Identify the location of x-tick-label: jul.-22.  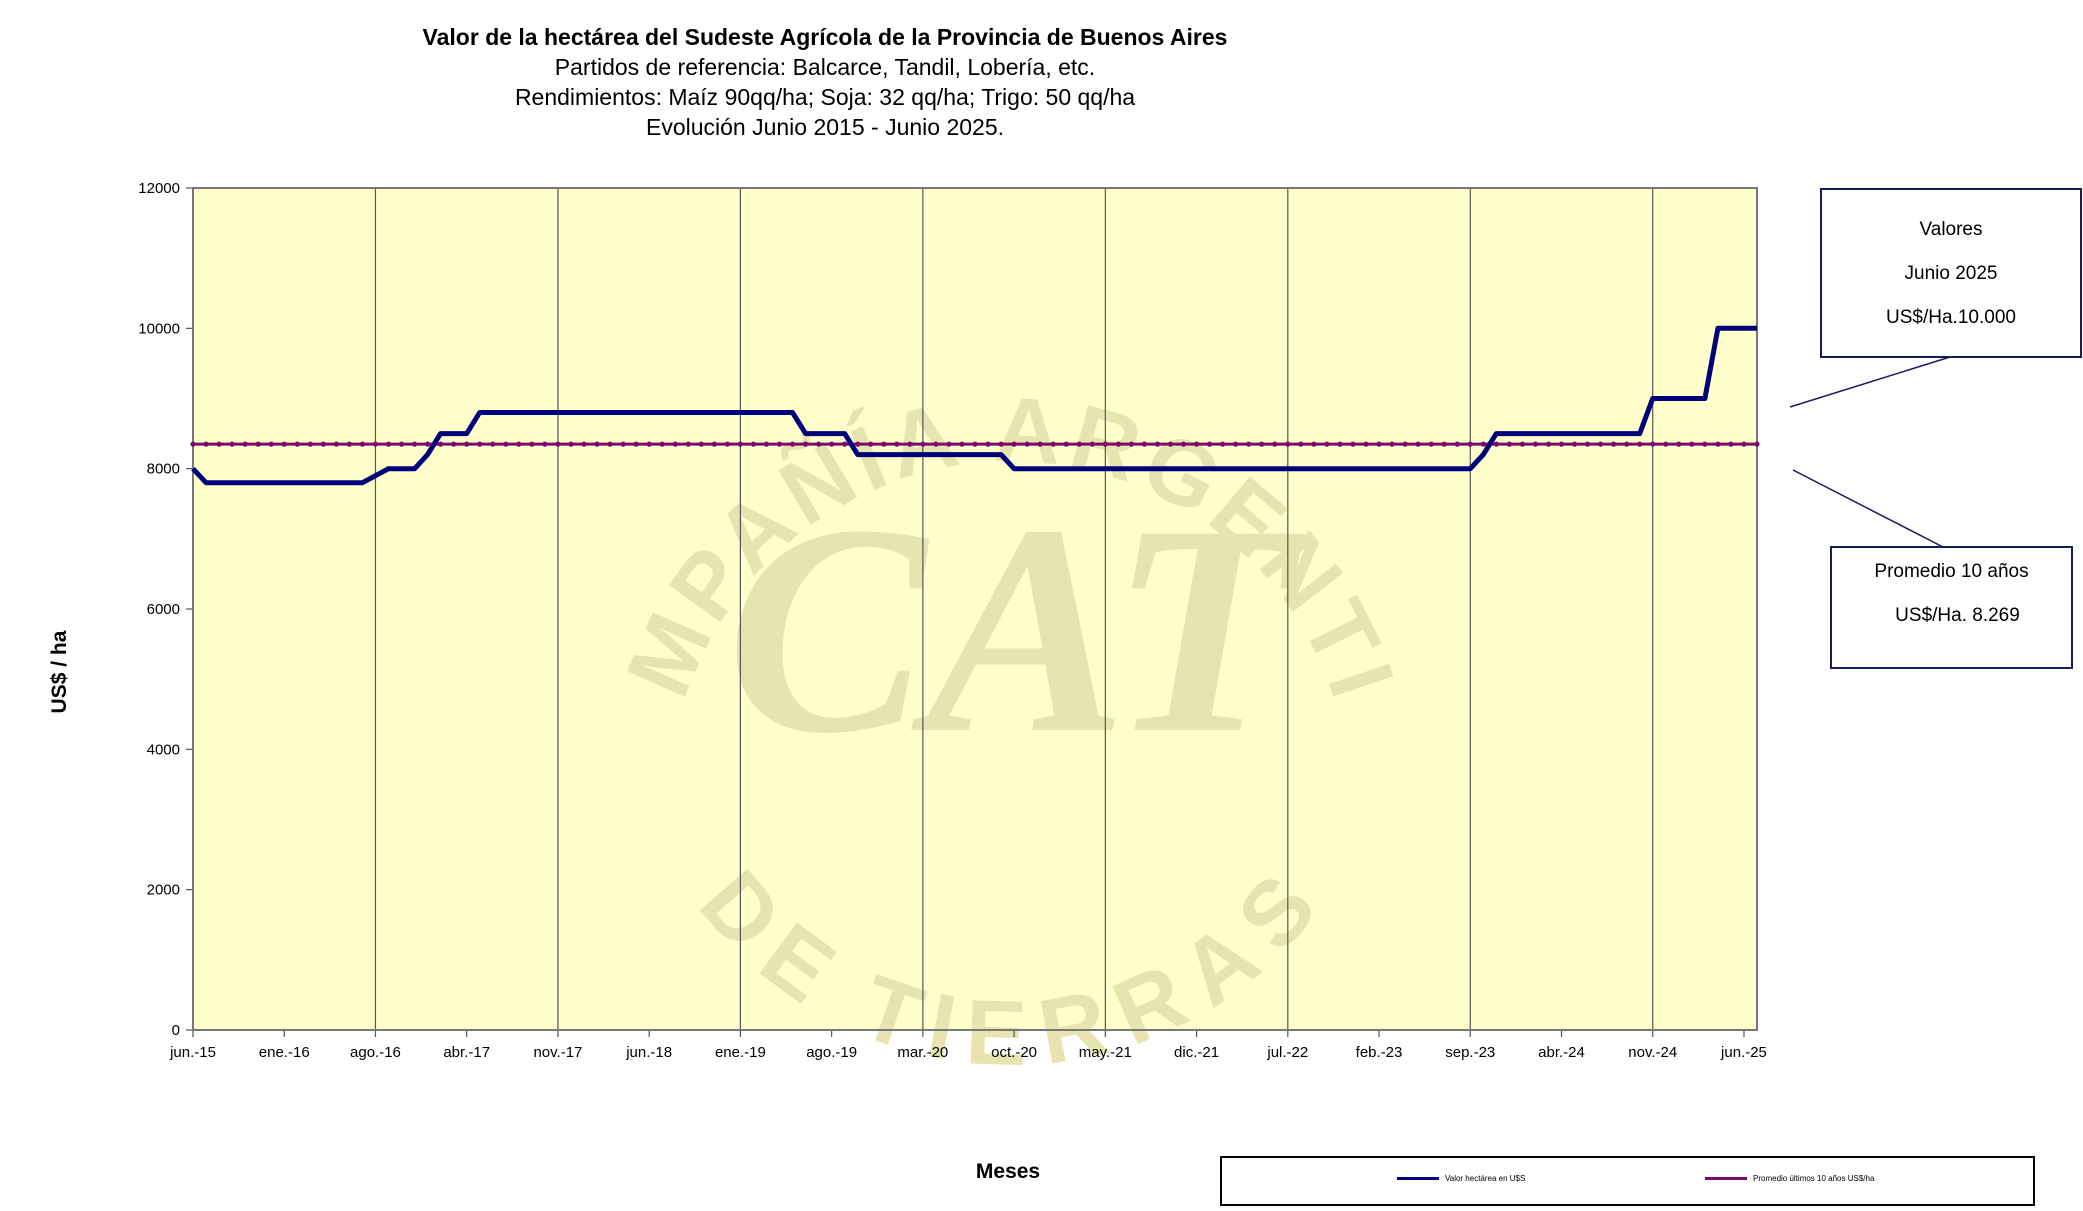
(1287, 1052).